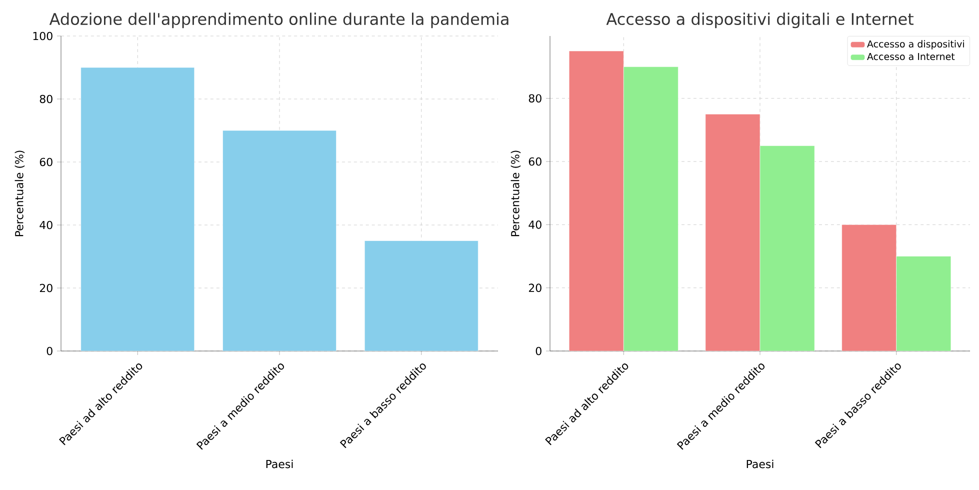 This screenshot has height=490, width=979. I want to click on chart-title: Adozione dell'apprendimento online durante la pandemia, so click(278, 20).